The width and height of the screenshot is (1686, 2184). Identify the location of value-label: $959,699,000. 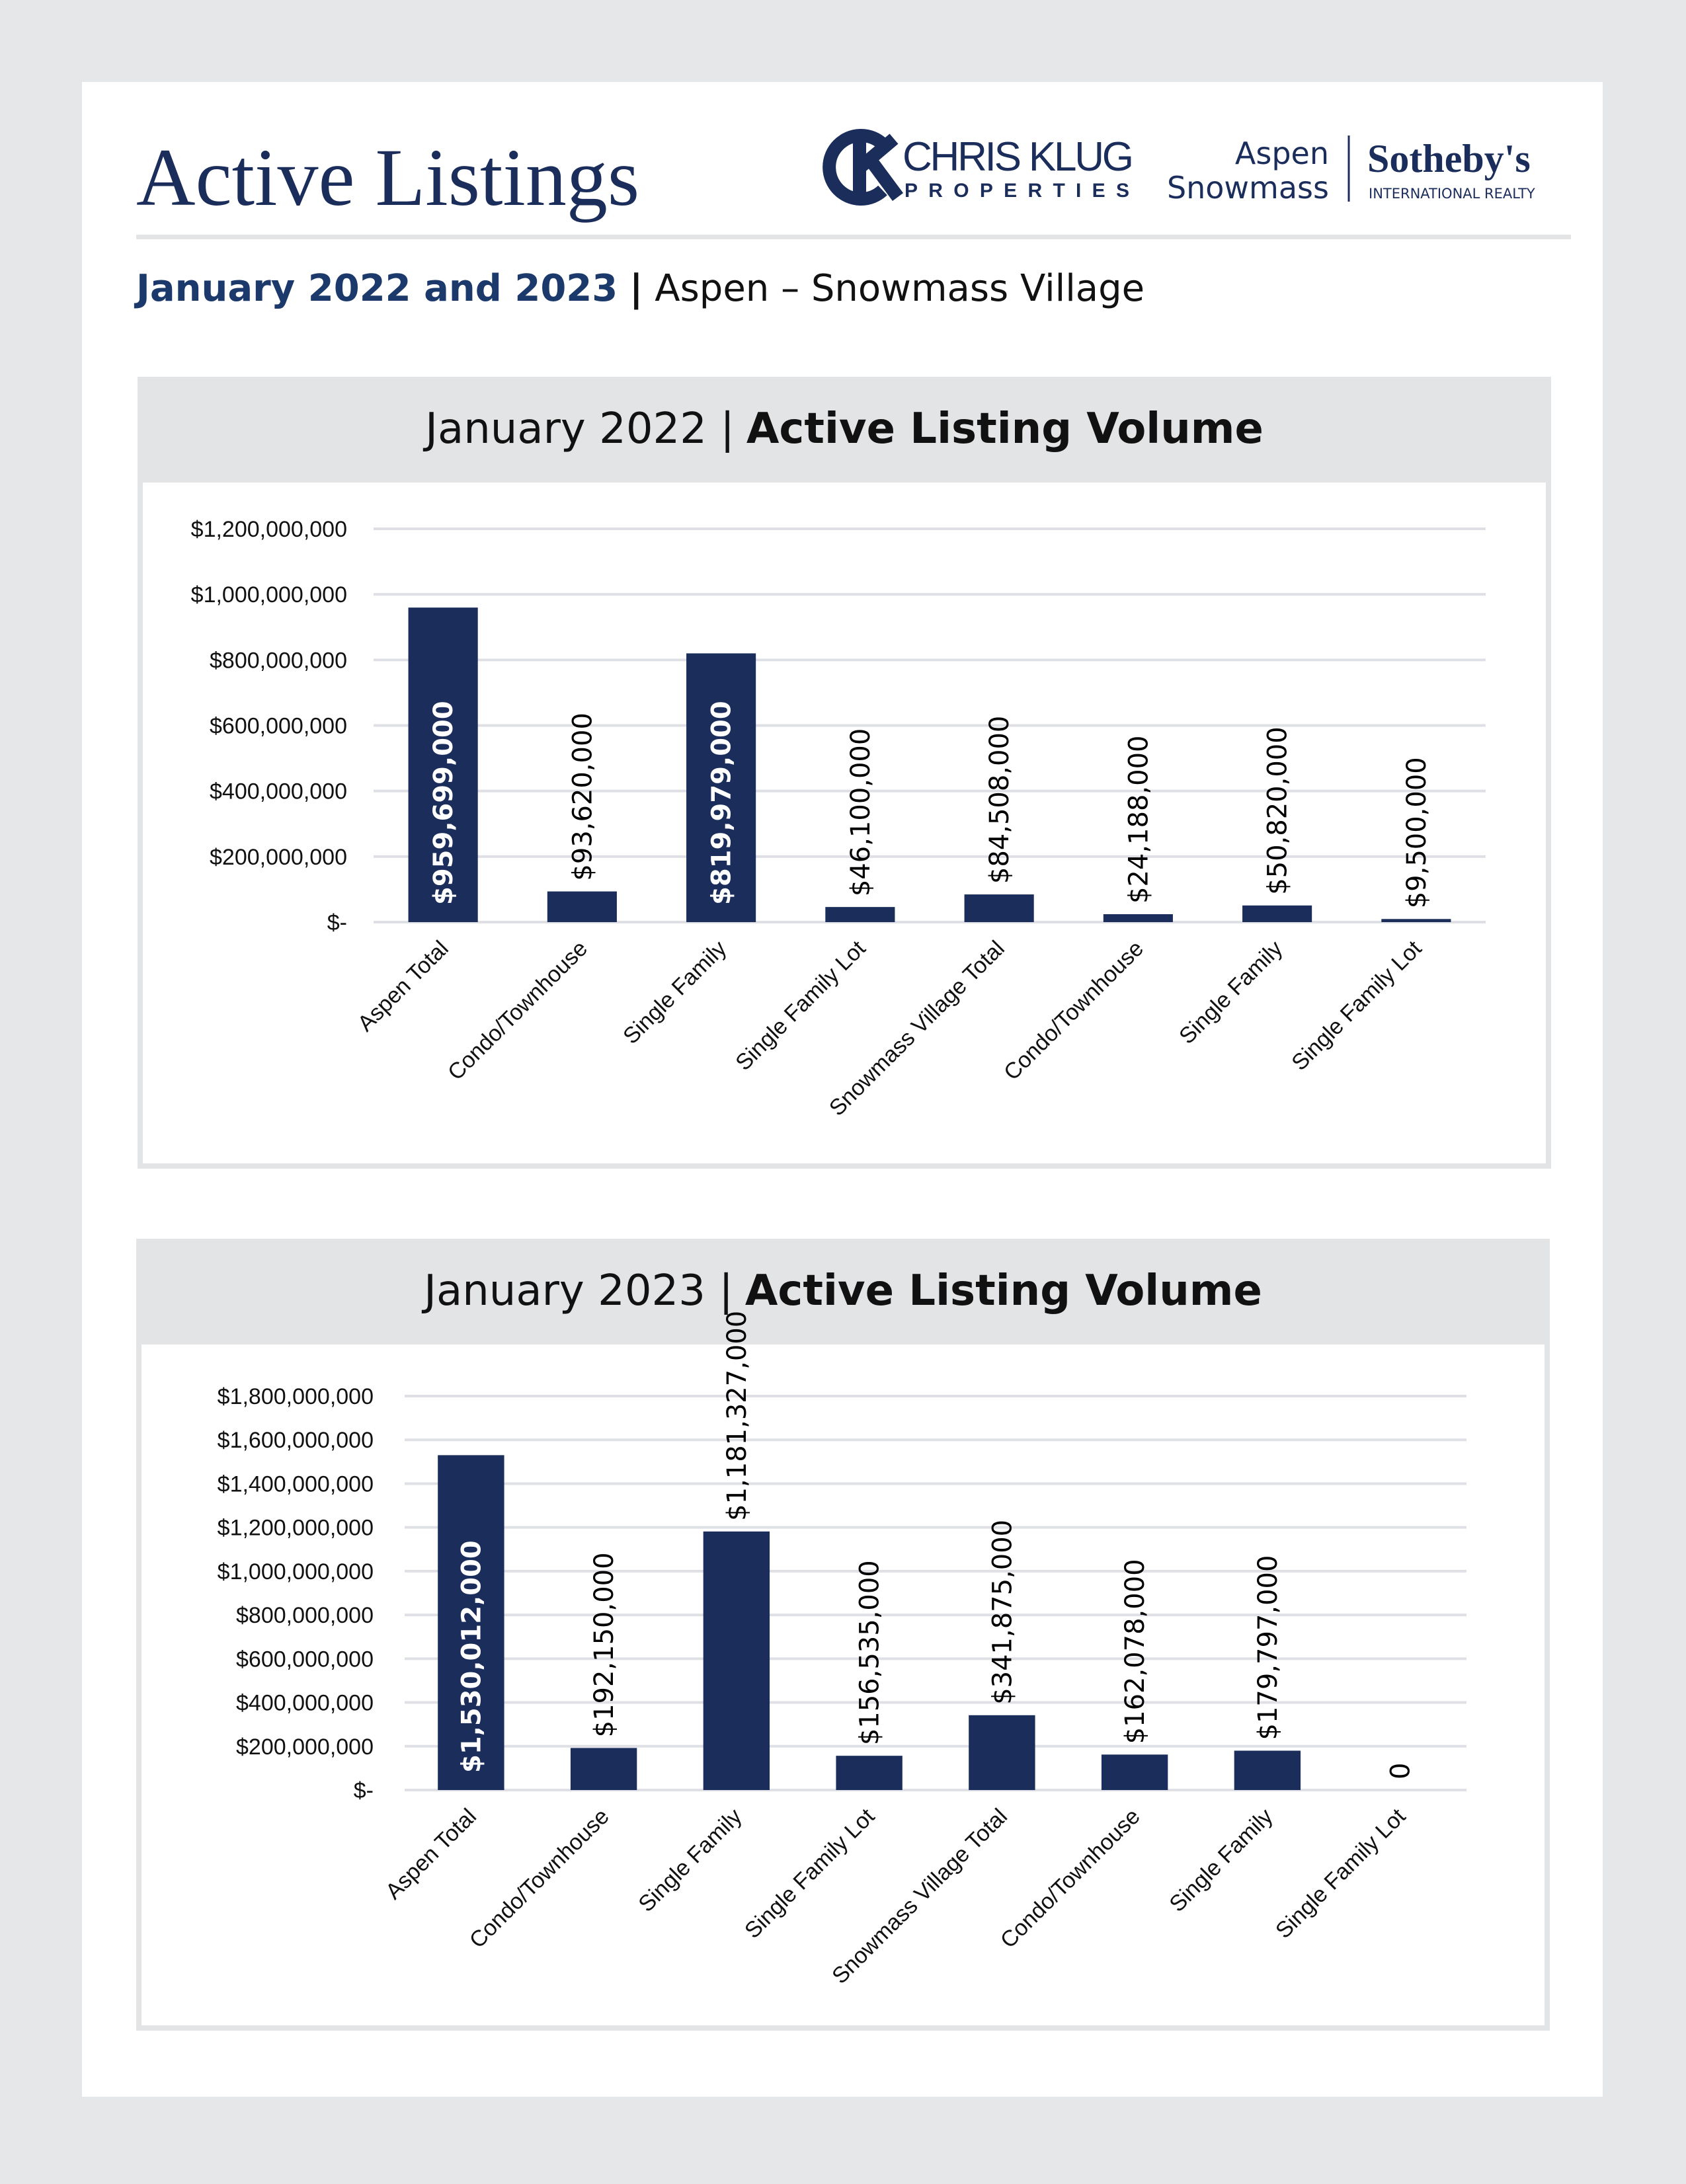
(443, 803).